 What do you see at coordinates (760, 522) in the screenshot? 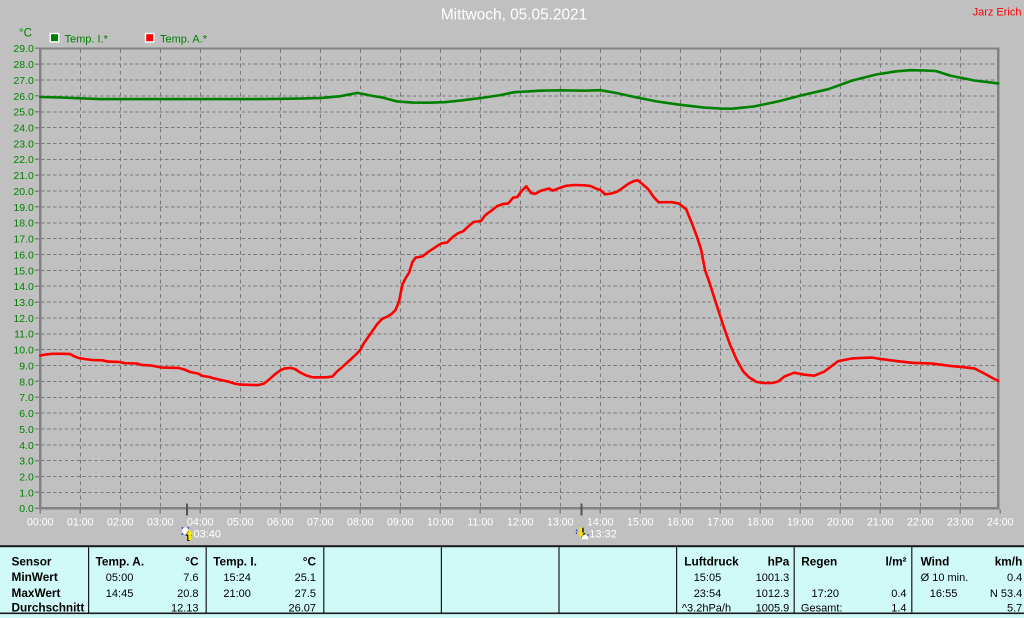
I see `svg-text: 18:00` at bounding box center [760, 522].